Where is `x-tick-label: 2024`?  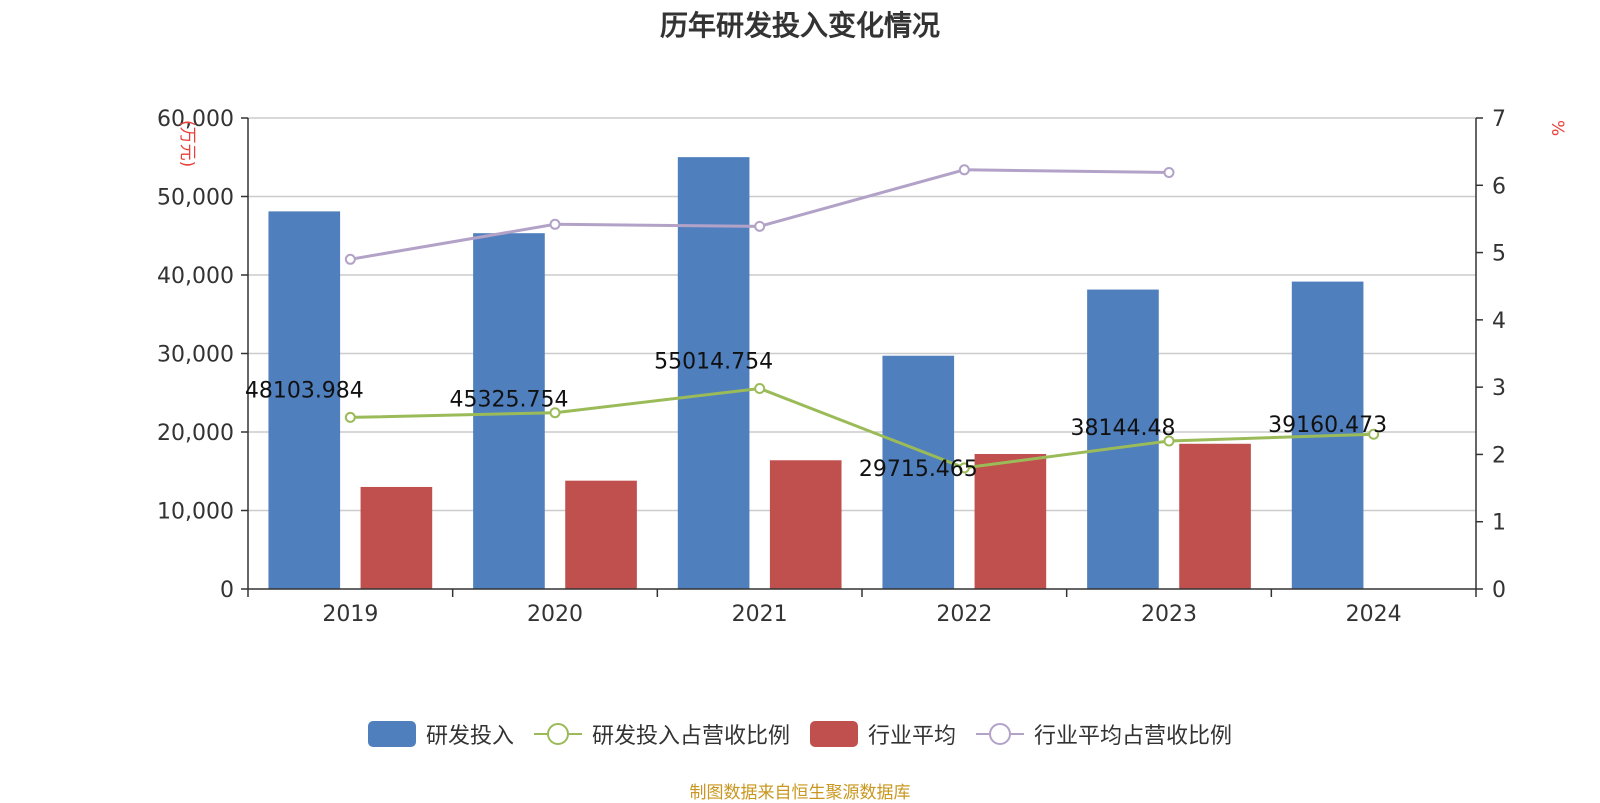 x-tick-label: 2024 is located at coordinates (1374, 614).